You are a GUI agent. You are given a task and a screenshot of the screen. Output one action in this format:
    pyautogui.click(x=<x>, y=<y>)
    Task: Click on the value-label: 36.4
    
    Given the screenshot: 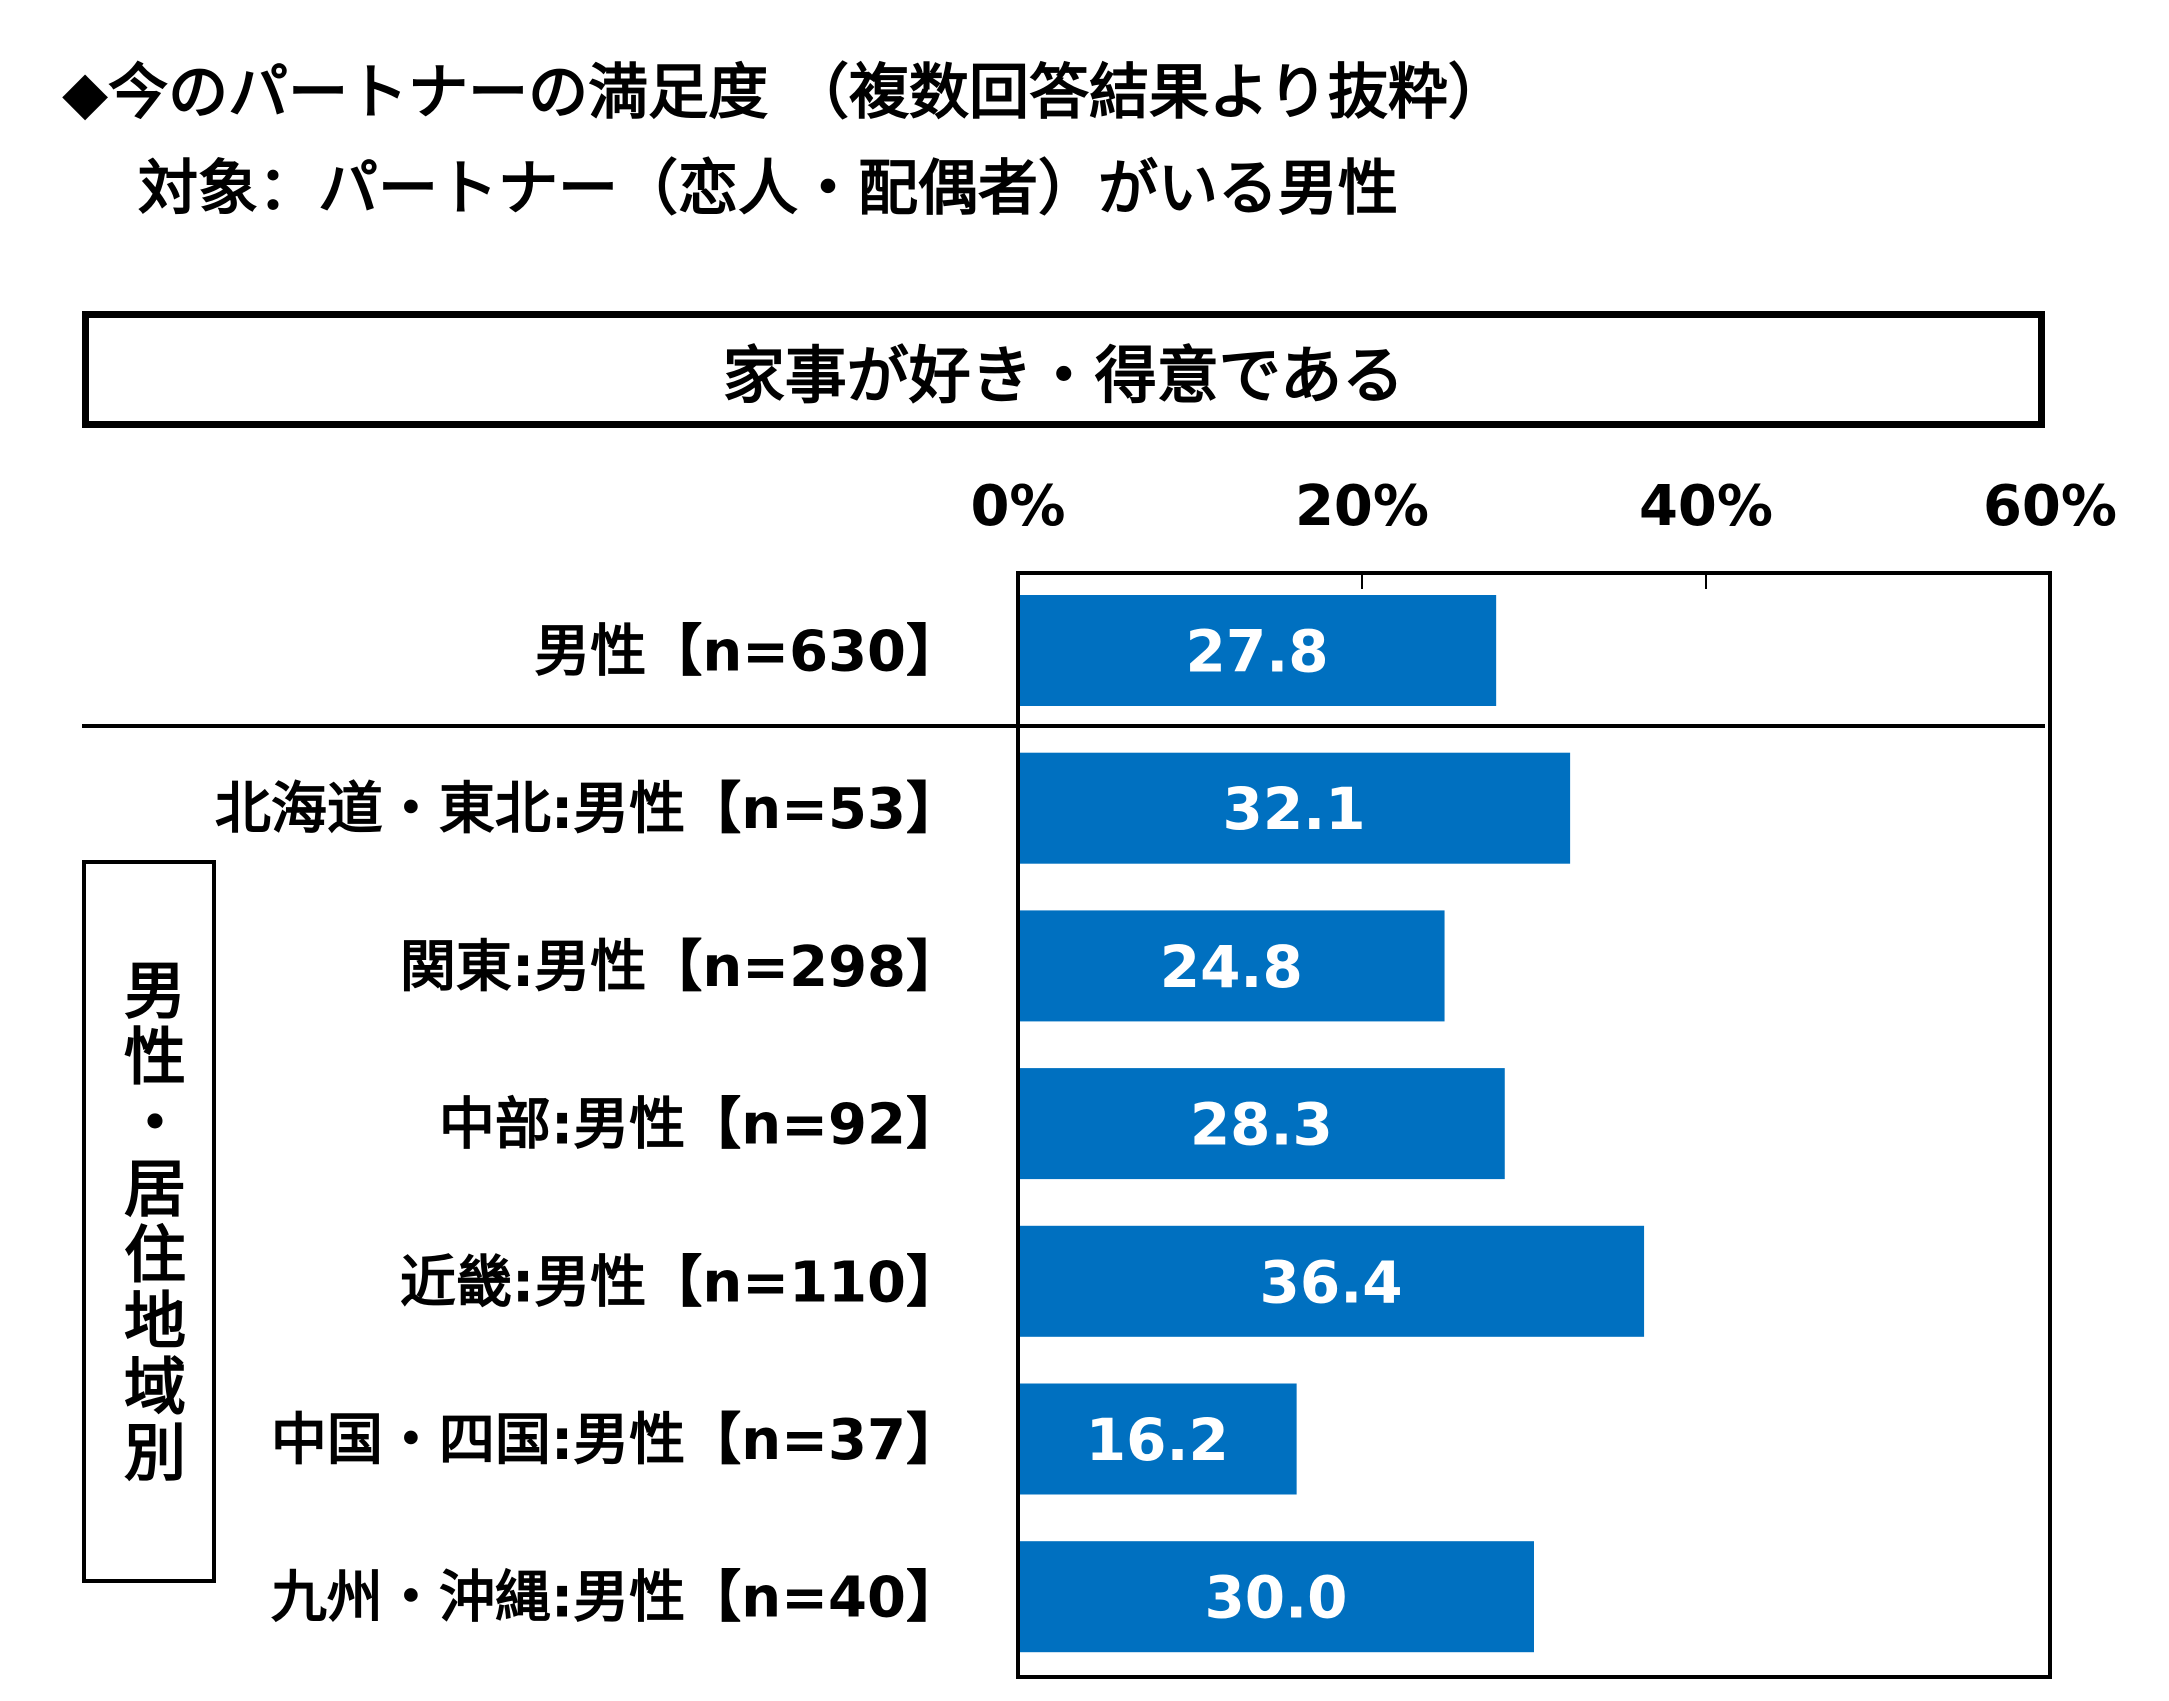 What is the action you would take?
    pyautogui.click(x=1330, y=1282)
    